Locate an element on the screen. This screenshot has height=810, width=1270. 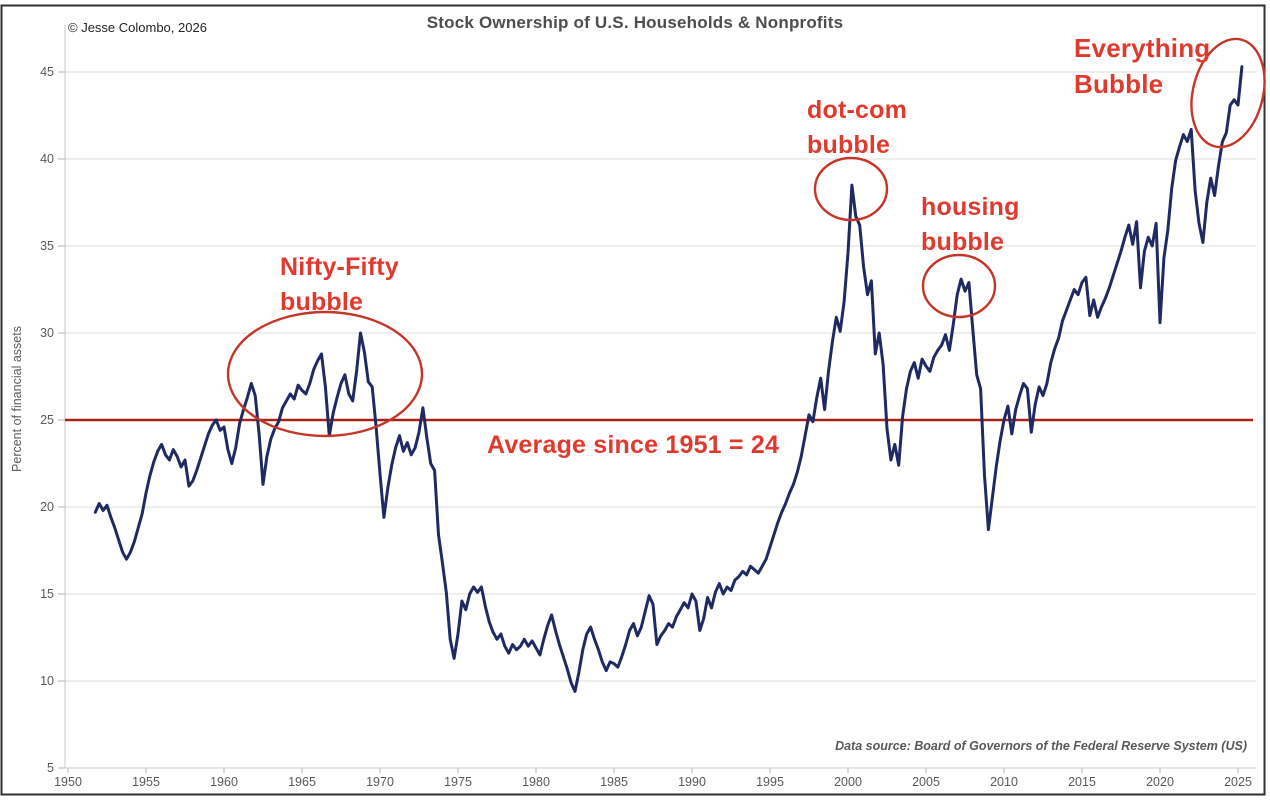
x-tick-label: 2000 is located at coordinates (848, 782).